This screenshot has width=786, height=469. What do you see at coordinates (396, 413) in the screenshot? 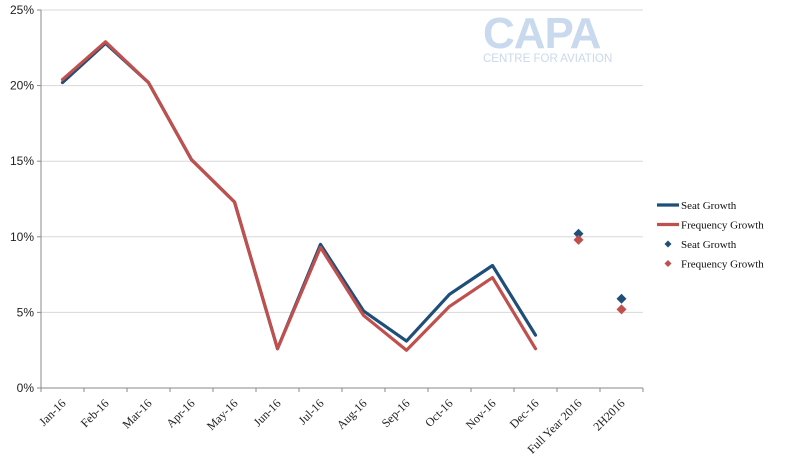
I see `x-tick-label: Sep-16` at bounding box center [396, 413].